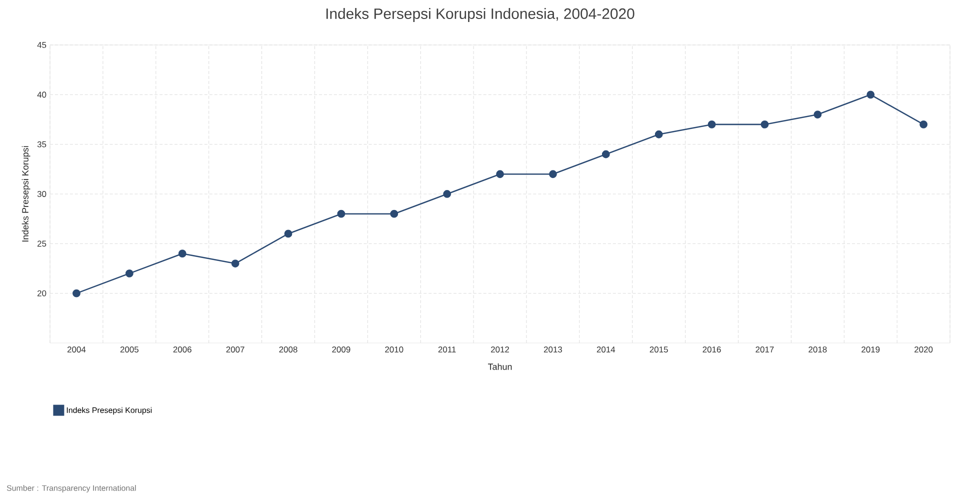 This screenshot has height=499, width=960. What do you see at coordinates (394, 349) in the screenshot?
I see `x-tick-label: 2010` at bounding box center [394, 349].